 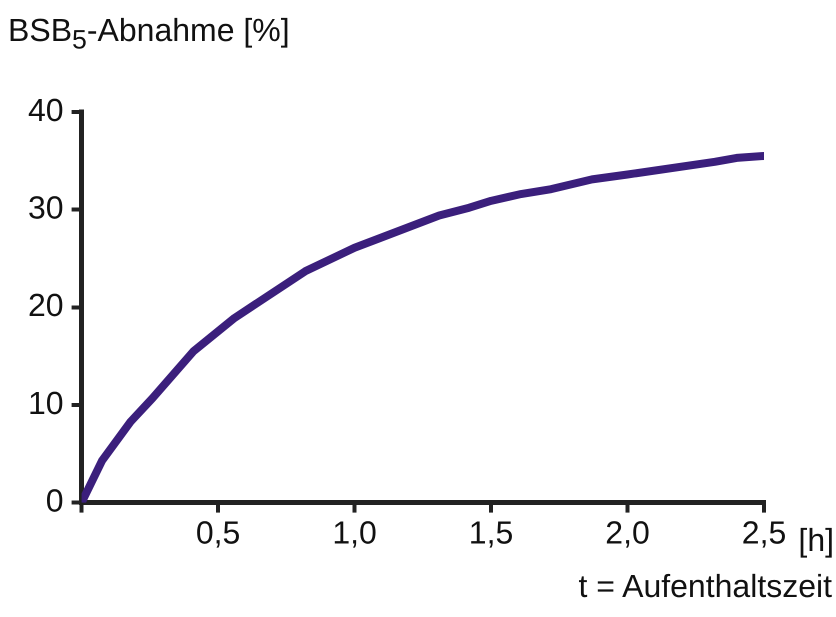 What do you see at coordinates (218, 532) in the screenshot?
I see `x-tick-label: 0,5` at bounding box center [218, 532].